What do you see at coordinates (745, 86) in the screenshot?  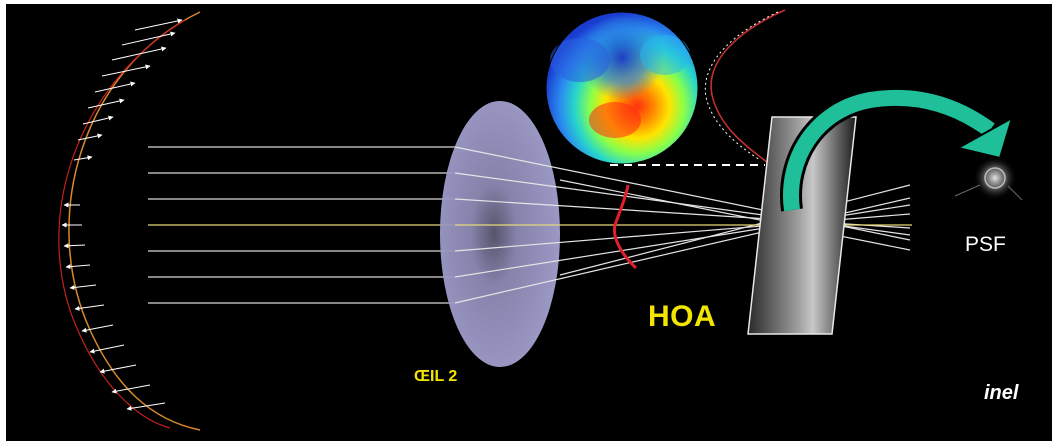 I see `outgoing-wavefront` at bounding box center [745, 86].